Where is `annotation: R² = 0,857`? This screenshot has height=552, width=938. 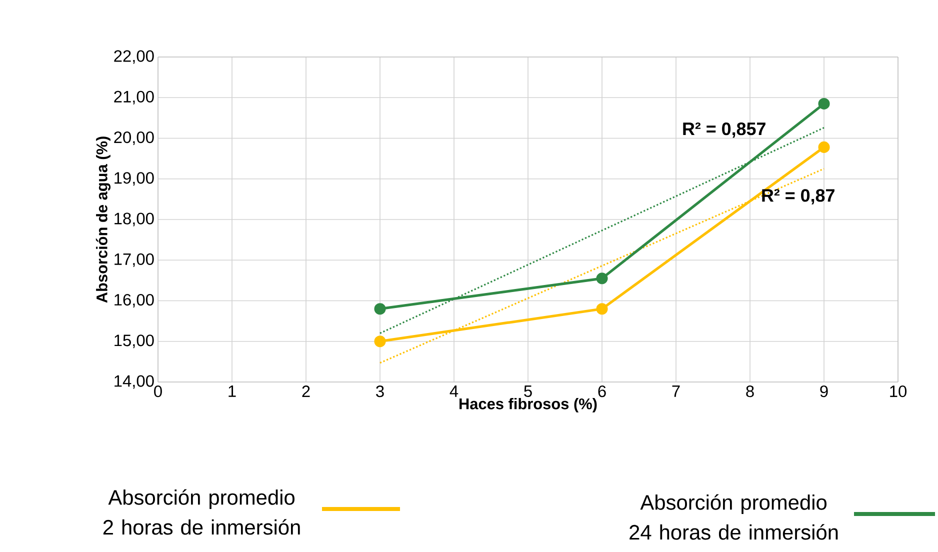
annotation: R² = 0,857 is located at coordinates (724, 130).